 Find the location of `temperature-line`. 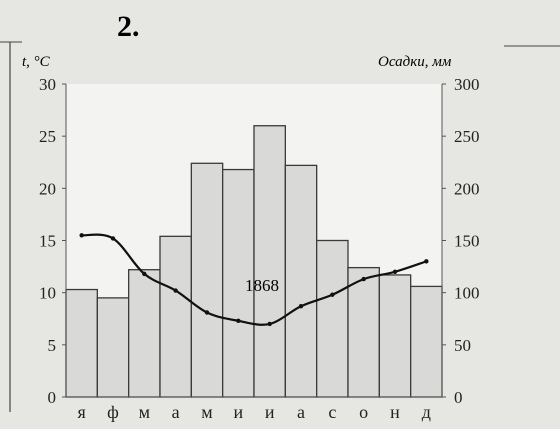

temperature-line is located at coordinates (254, 279).